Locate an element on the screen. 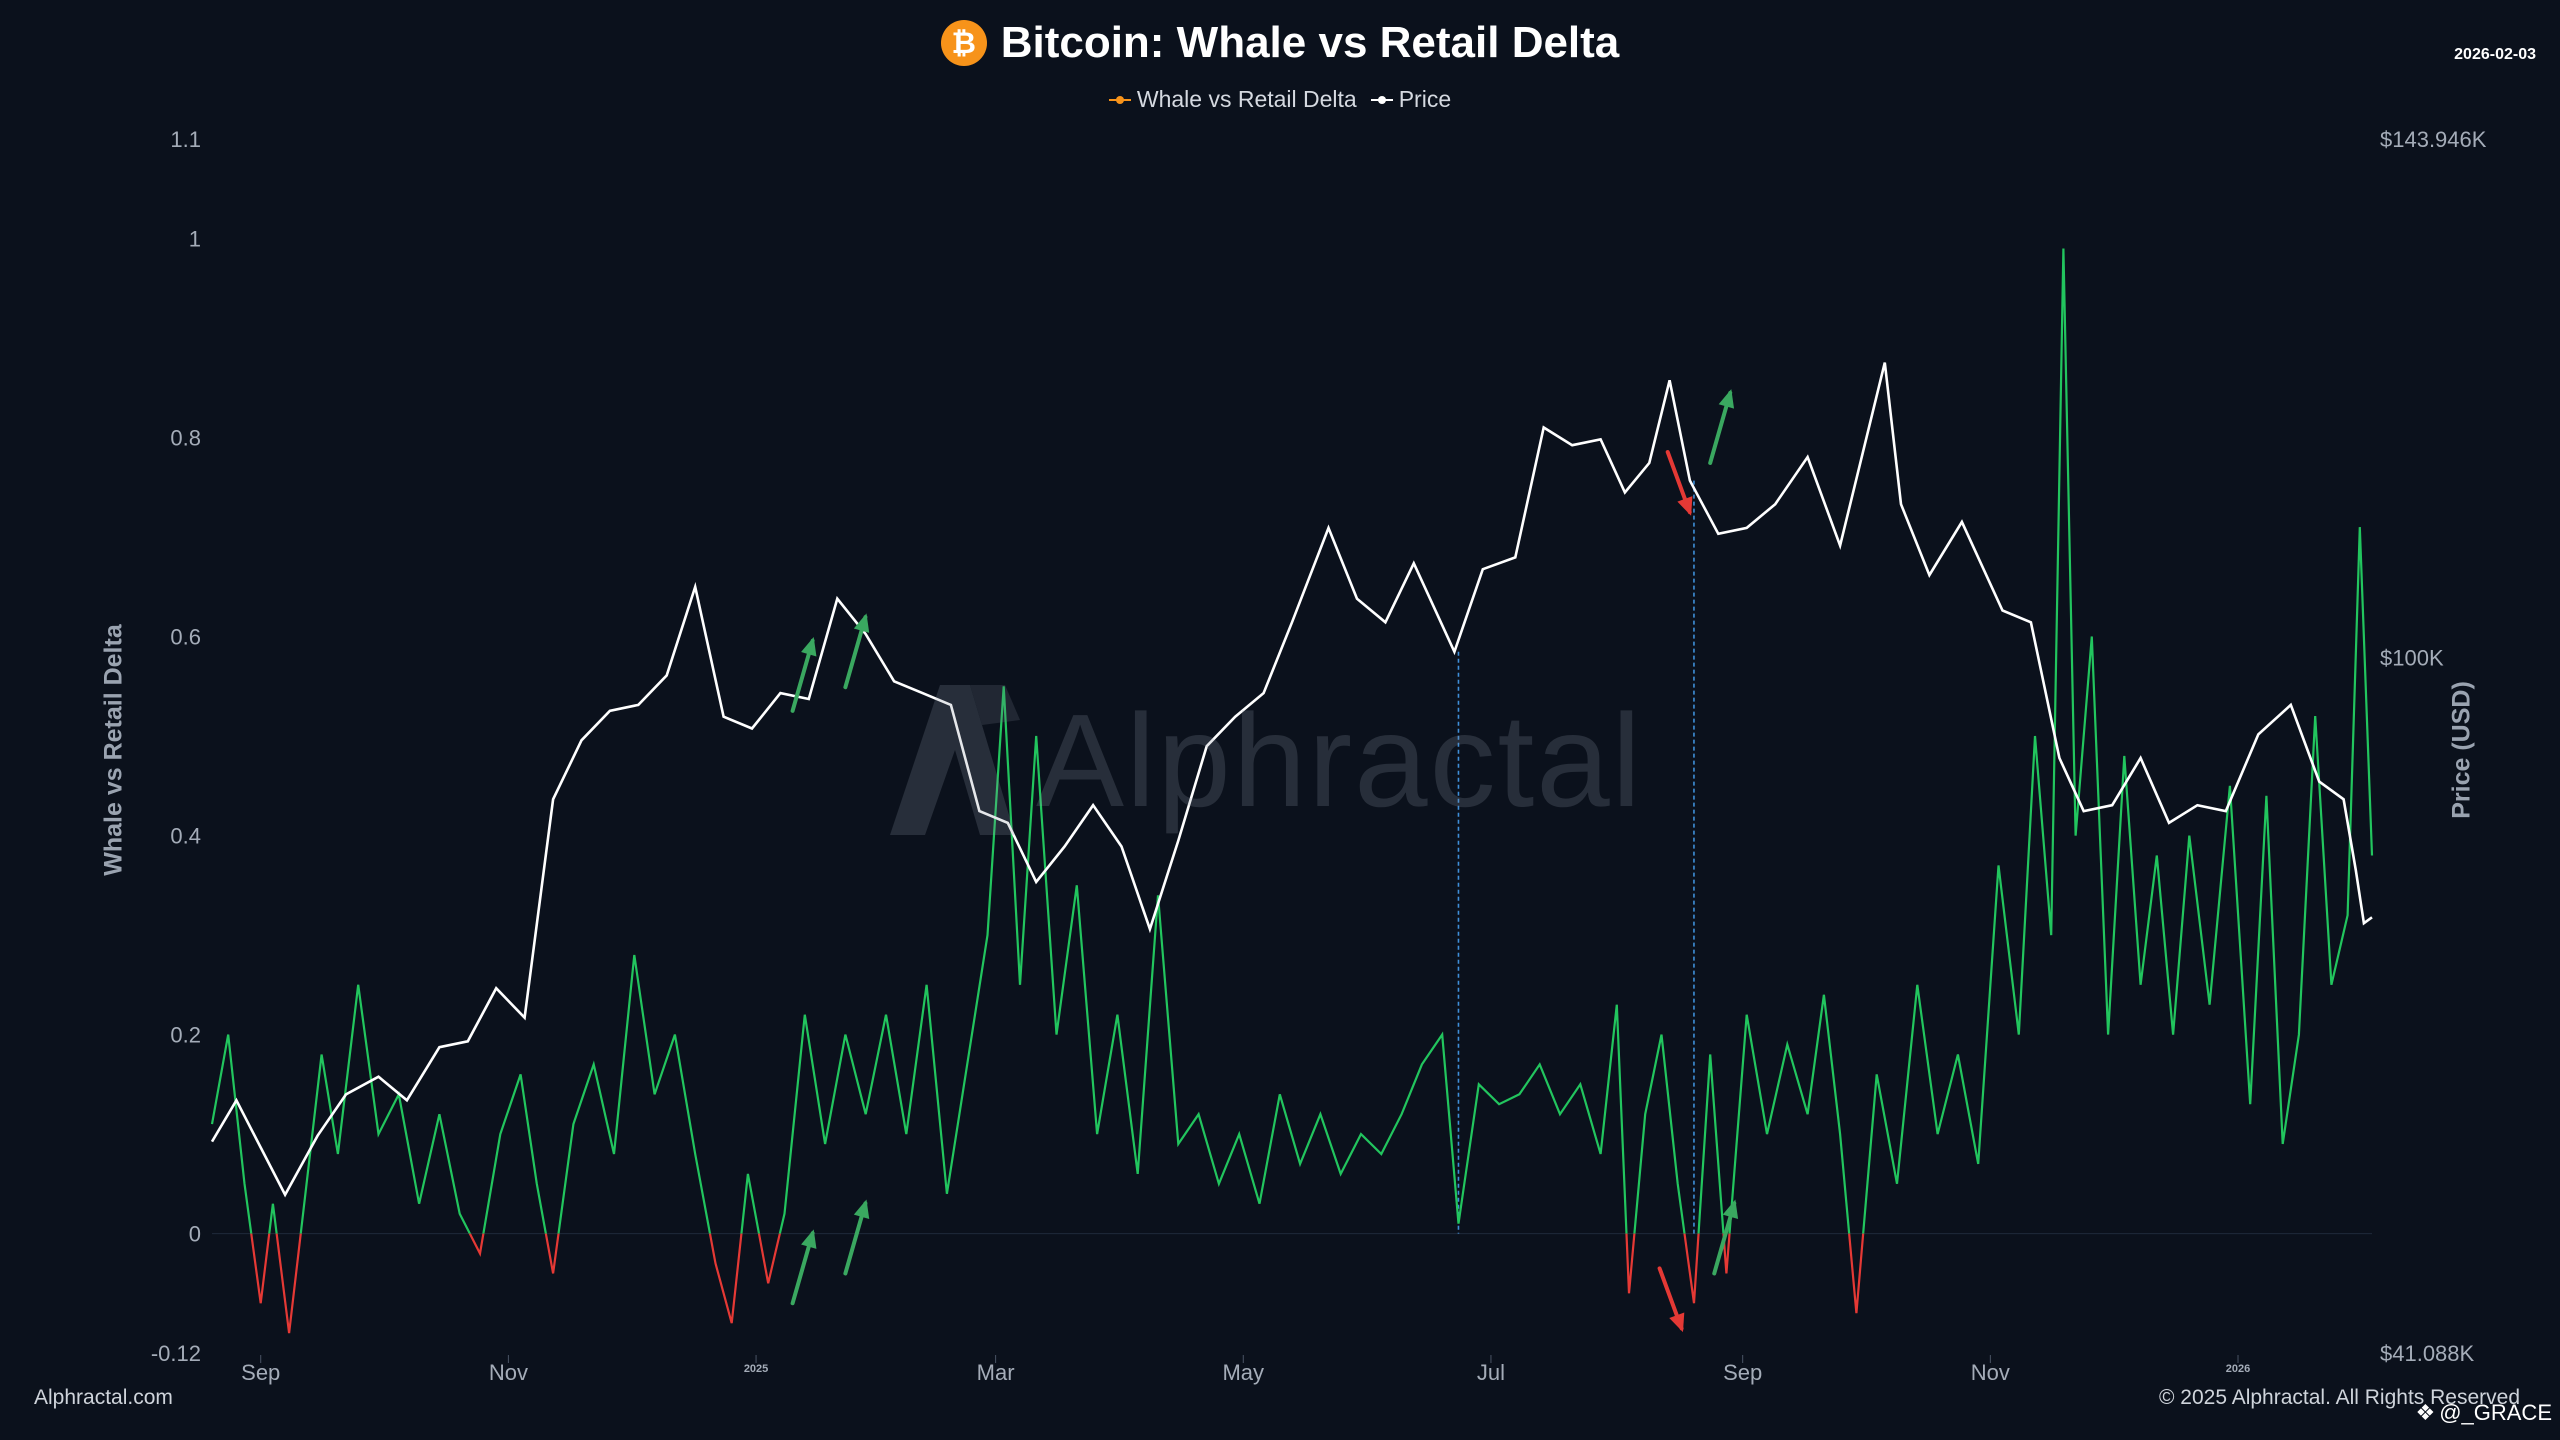  y2-axis-title: Price (USD) is located at coordinates (2461, 750).